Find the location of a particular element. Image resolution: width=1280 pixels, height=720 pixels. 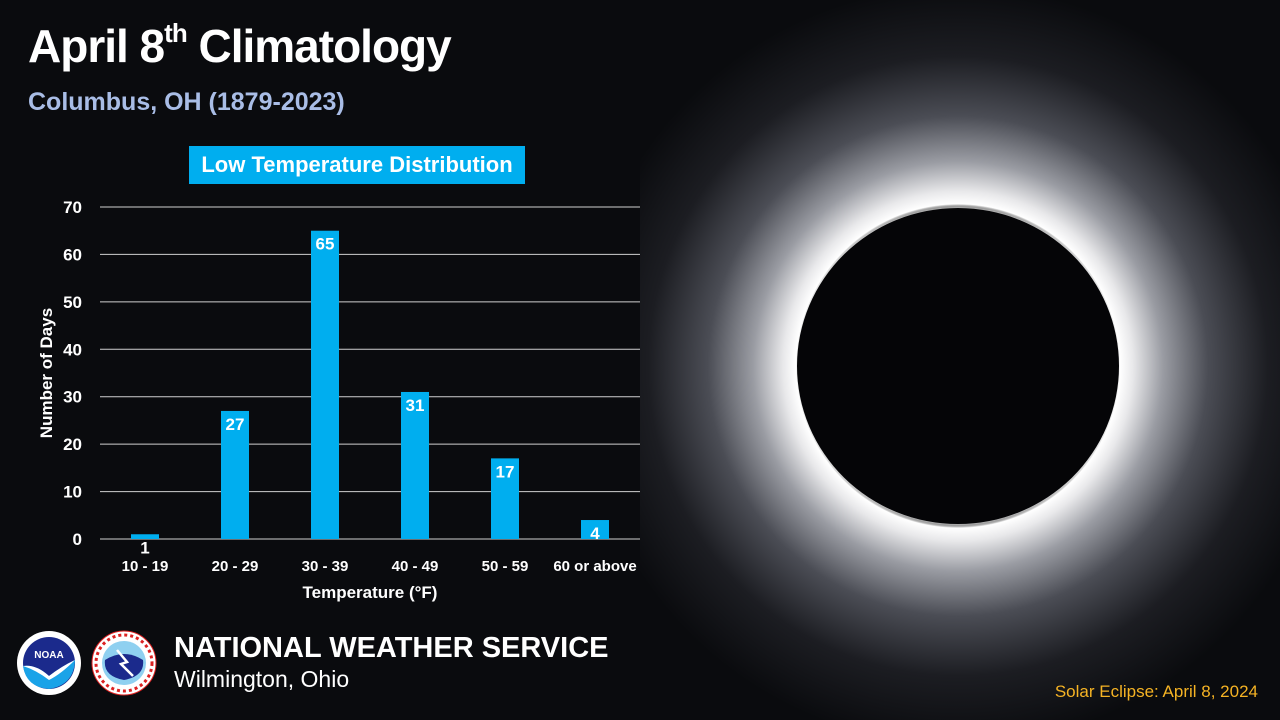

y-tick-label: 50 is located at coordinates (72, 302).